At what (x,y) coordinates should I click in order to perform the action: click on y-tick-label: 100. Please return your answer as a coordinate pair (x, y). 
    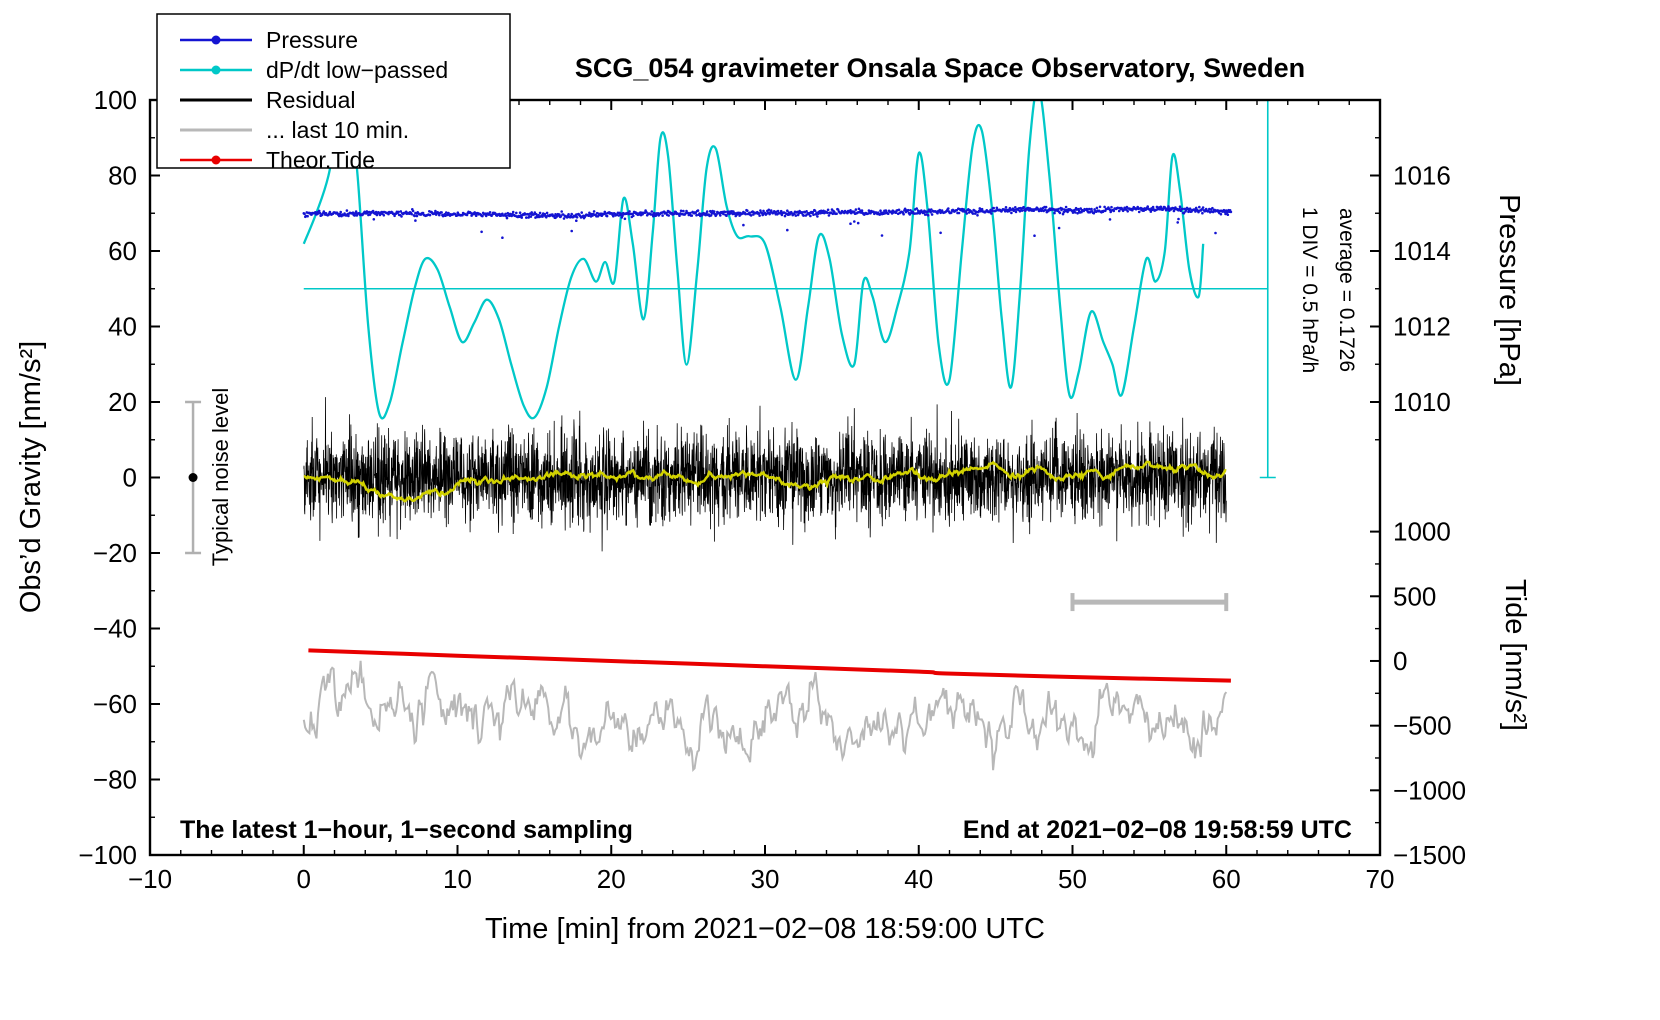
    Looking at the image, I should click on (115, 100).